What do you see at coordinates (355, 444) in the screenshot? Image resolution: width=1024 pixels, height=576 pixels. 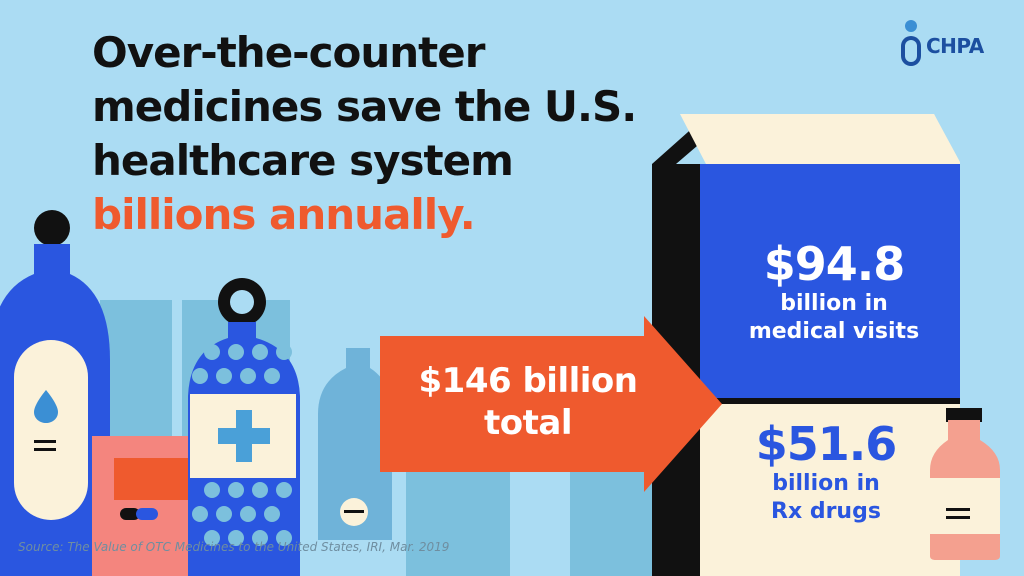 I see `light-blue-bottle` at bounding box center [355, 444].